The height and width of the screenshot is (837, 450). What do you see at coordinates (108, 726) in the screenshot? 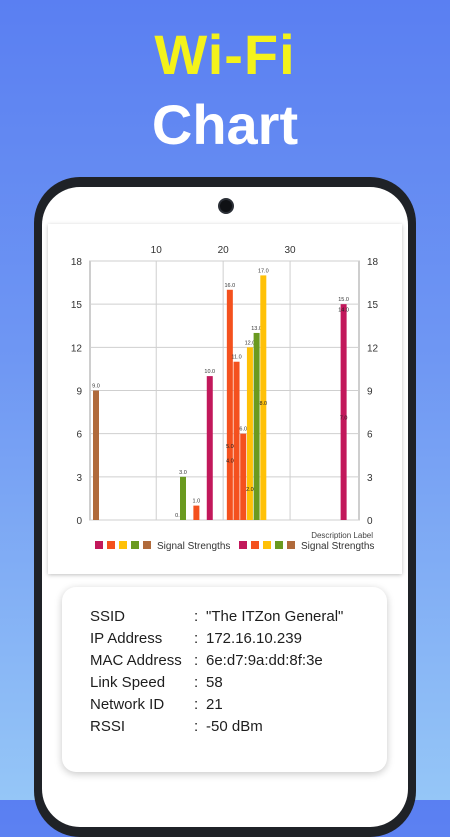
I see `info-key: RSSI` at bounding box center [108, 726].